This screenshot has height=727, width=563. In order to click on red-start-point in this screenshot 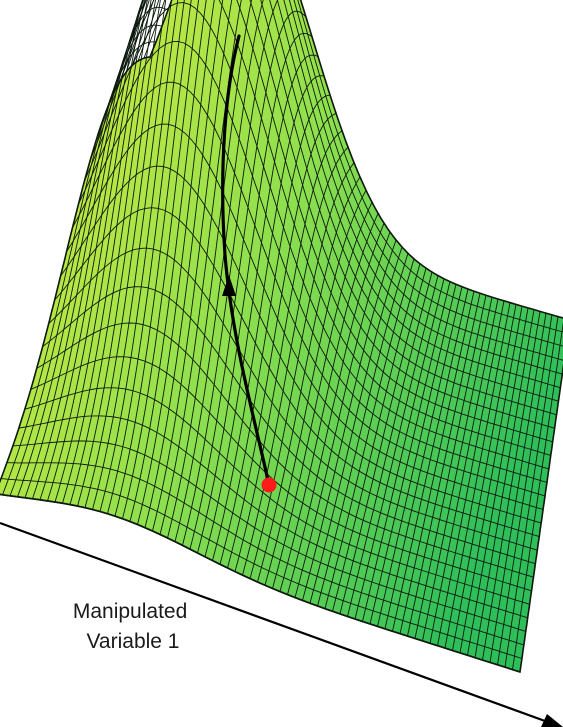, I will do `click(269, 485)`.